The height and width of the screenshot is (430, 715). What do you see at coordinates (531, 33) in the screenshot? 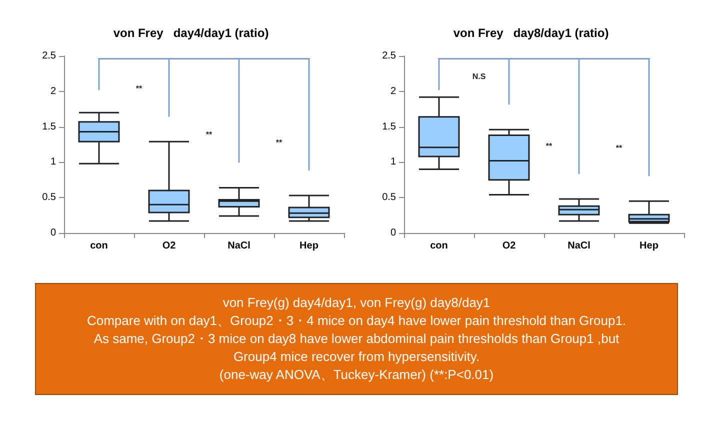
I see `chart-title: von Frey day8/day1 (ratio)` at bounding box center [531, 33].